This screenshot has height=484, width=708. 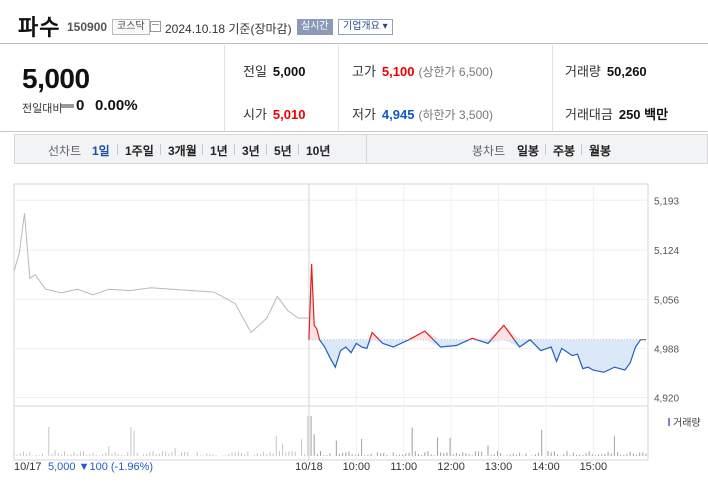 What do you see at coordinates (28, 467) in the screenshot?
I see `prev-day-label: 10/17` at bounding box center [28, 467].